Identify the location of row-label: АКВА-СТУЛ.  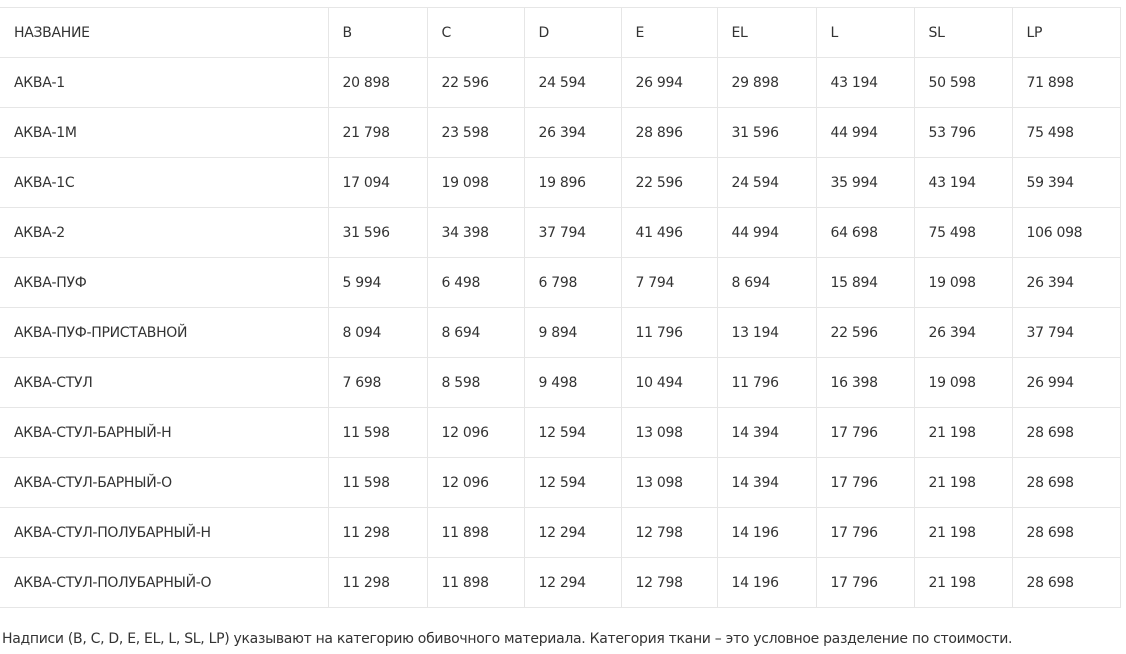
(164, 382).